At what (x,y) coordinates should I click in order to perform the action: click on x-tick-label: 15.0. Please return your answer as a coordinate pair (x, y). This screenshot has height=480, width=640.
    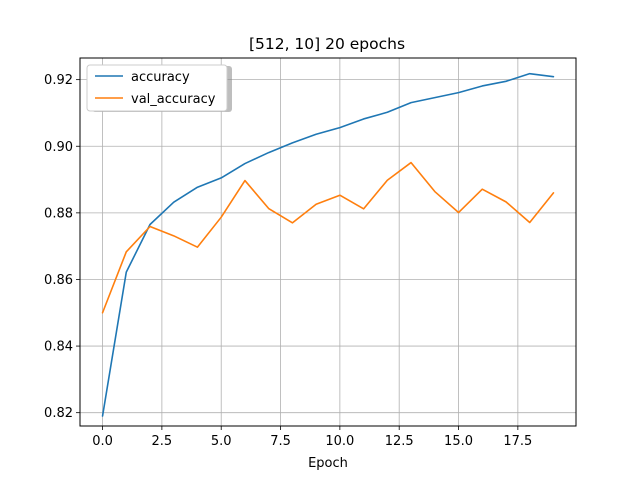
    Looking at the image, I should click on (458, 441).